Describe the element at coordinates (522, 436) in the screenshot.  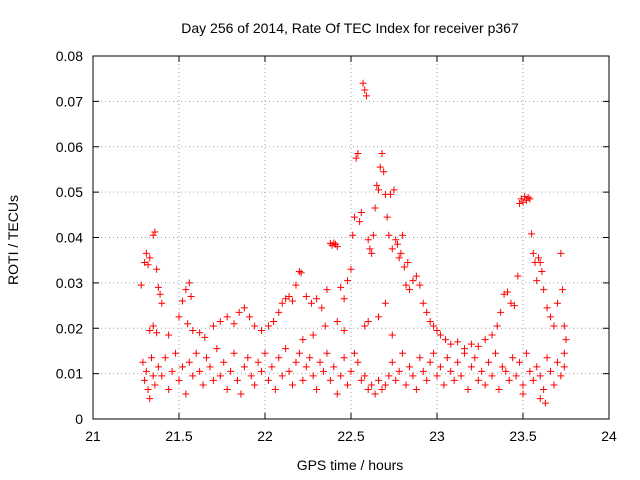
I see `x-tick-label: 23.5` at that location.